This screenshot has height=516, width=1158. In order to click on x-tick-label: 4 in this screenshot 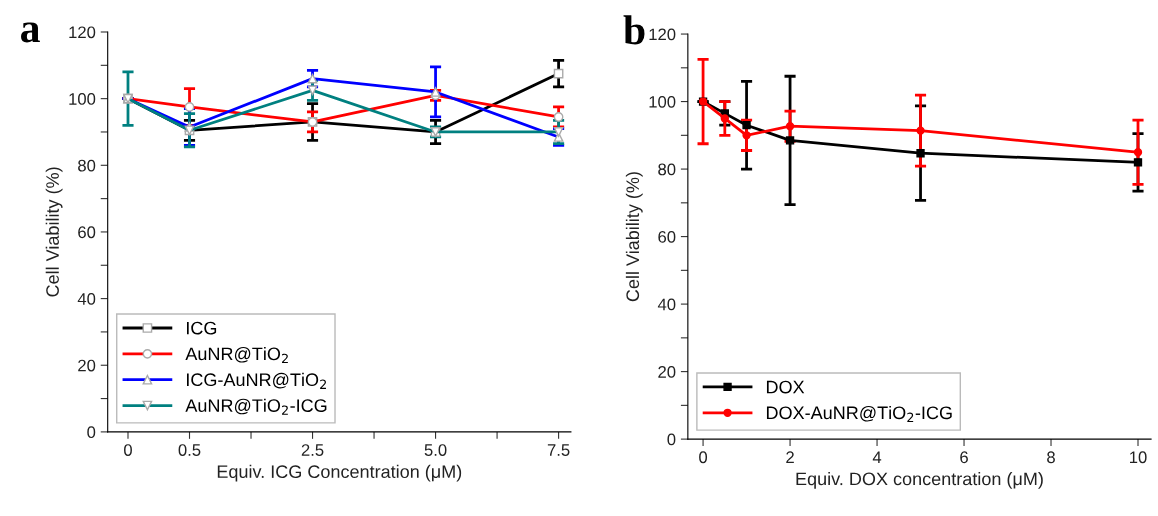, I will do `click(877, 457)`.